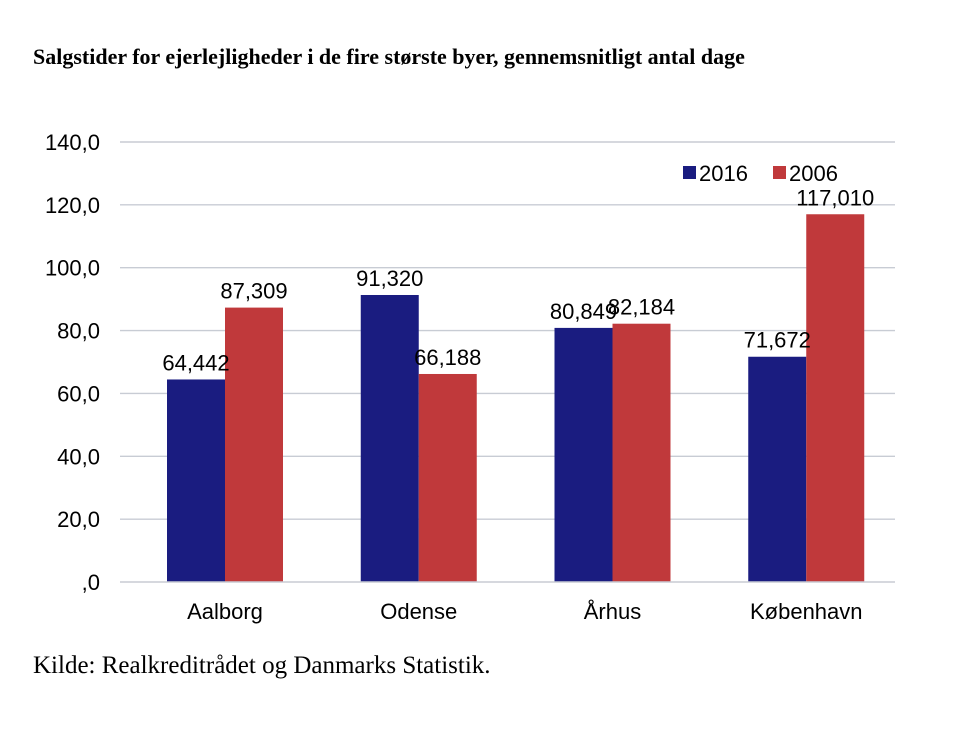 The width and height of the screenshot is (960, 730). Describe the element at coordinates (78, 331) in the screenshot. I see `y-tick-label: 80,0` at that location.